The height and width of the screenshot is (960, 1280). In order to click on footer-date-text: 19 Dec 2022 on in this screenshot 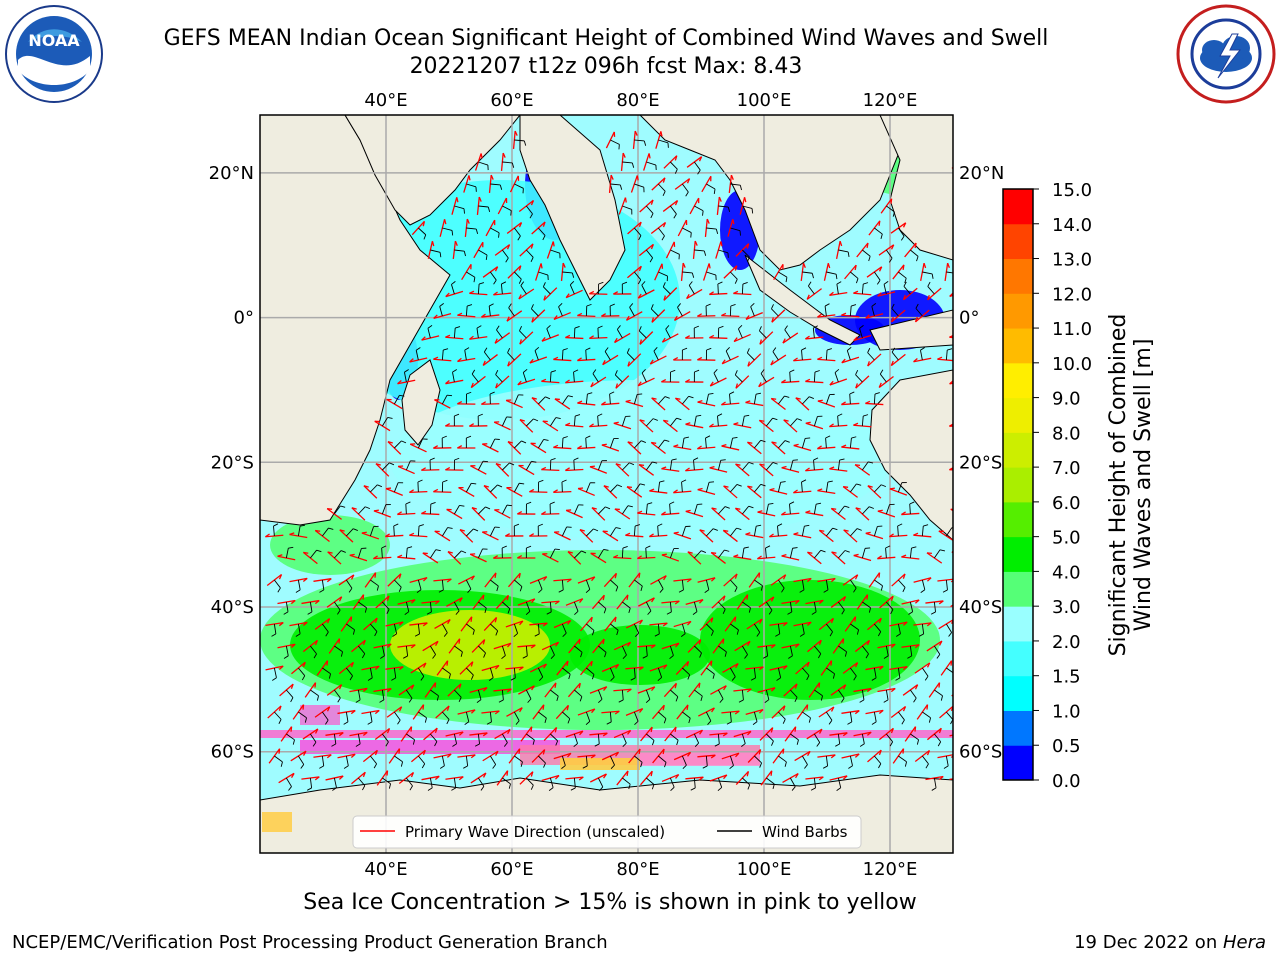, I will do `click(1148, 942)`.